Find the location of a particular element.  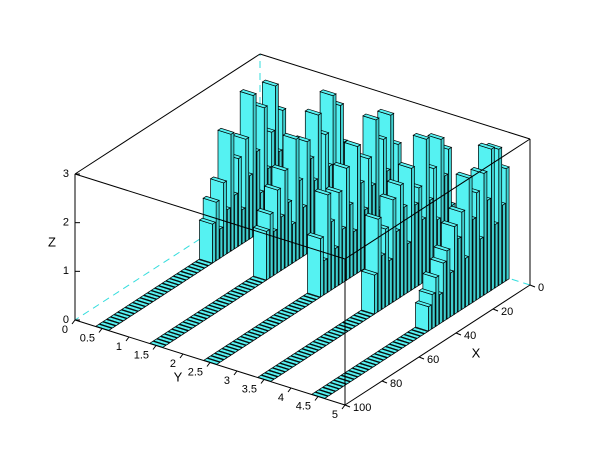

z-tick-label: 2 is located at coordinates (66, 223).